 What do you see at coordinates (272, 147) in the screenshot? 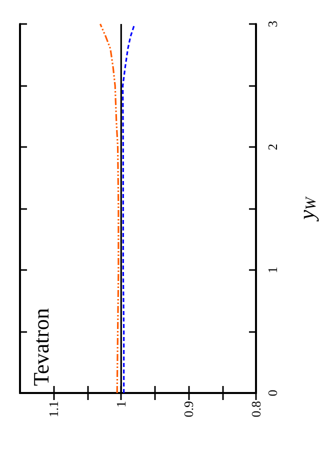
I see `y-tick-label: 2` at bounding box center [272, 147].